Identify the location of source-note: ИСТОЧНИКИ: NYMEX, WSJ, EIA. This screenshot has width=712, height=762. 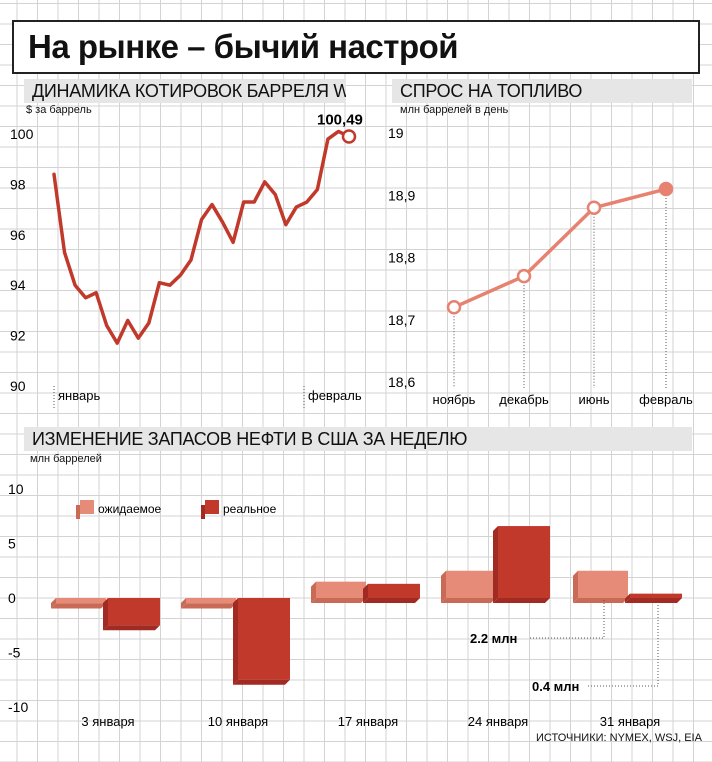
(619, 738).